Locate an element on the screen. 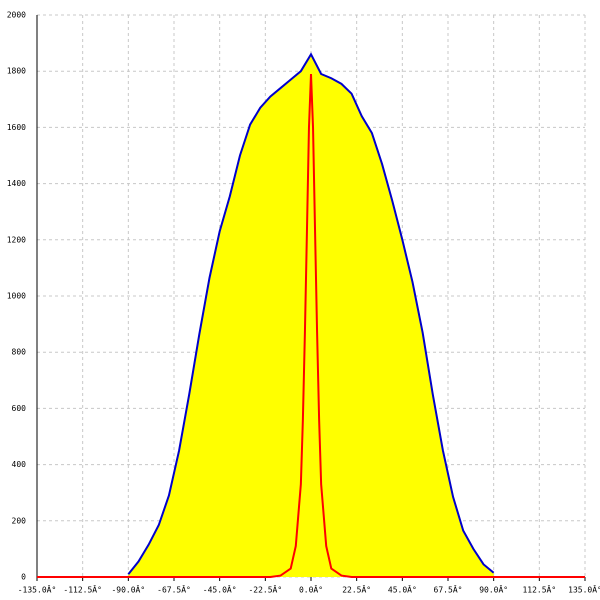  y-tick-label: 1000 is located at coordinates (16, 296).